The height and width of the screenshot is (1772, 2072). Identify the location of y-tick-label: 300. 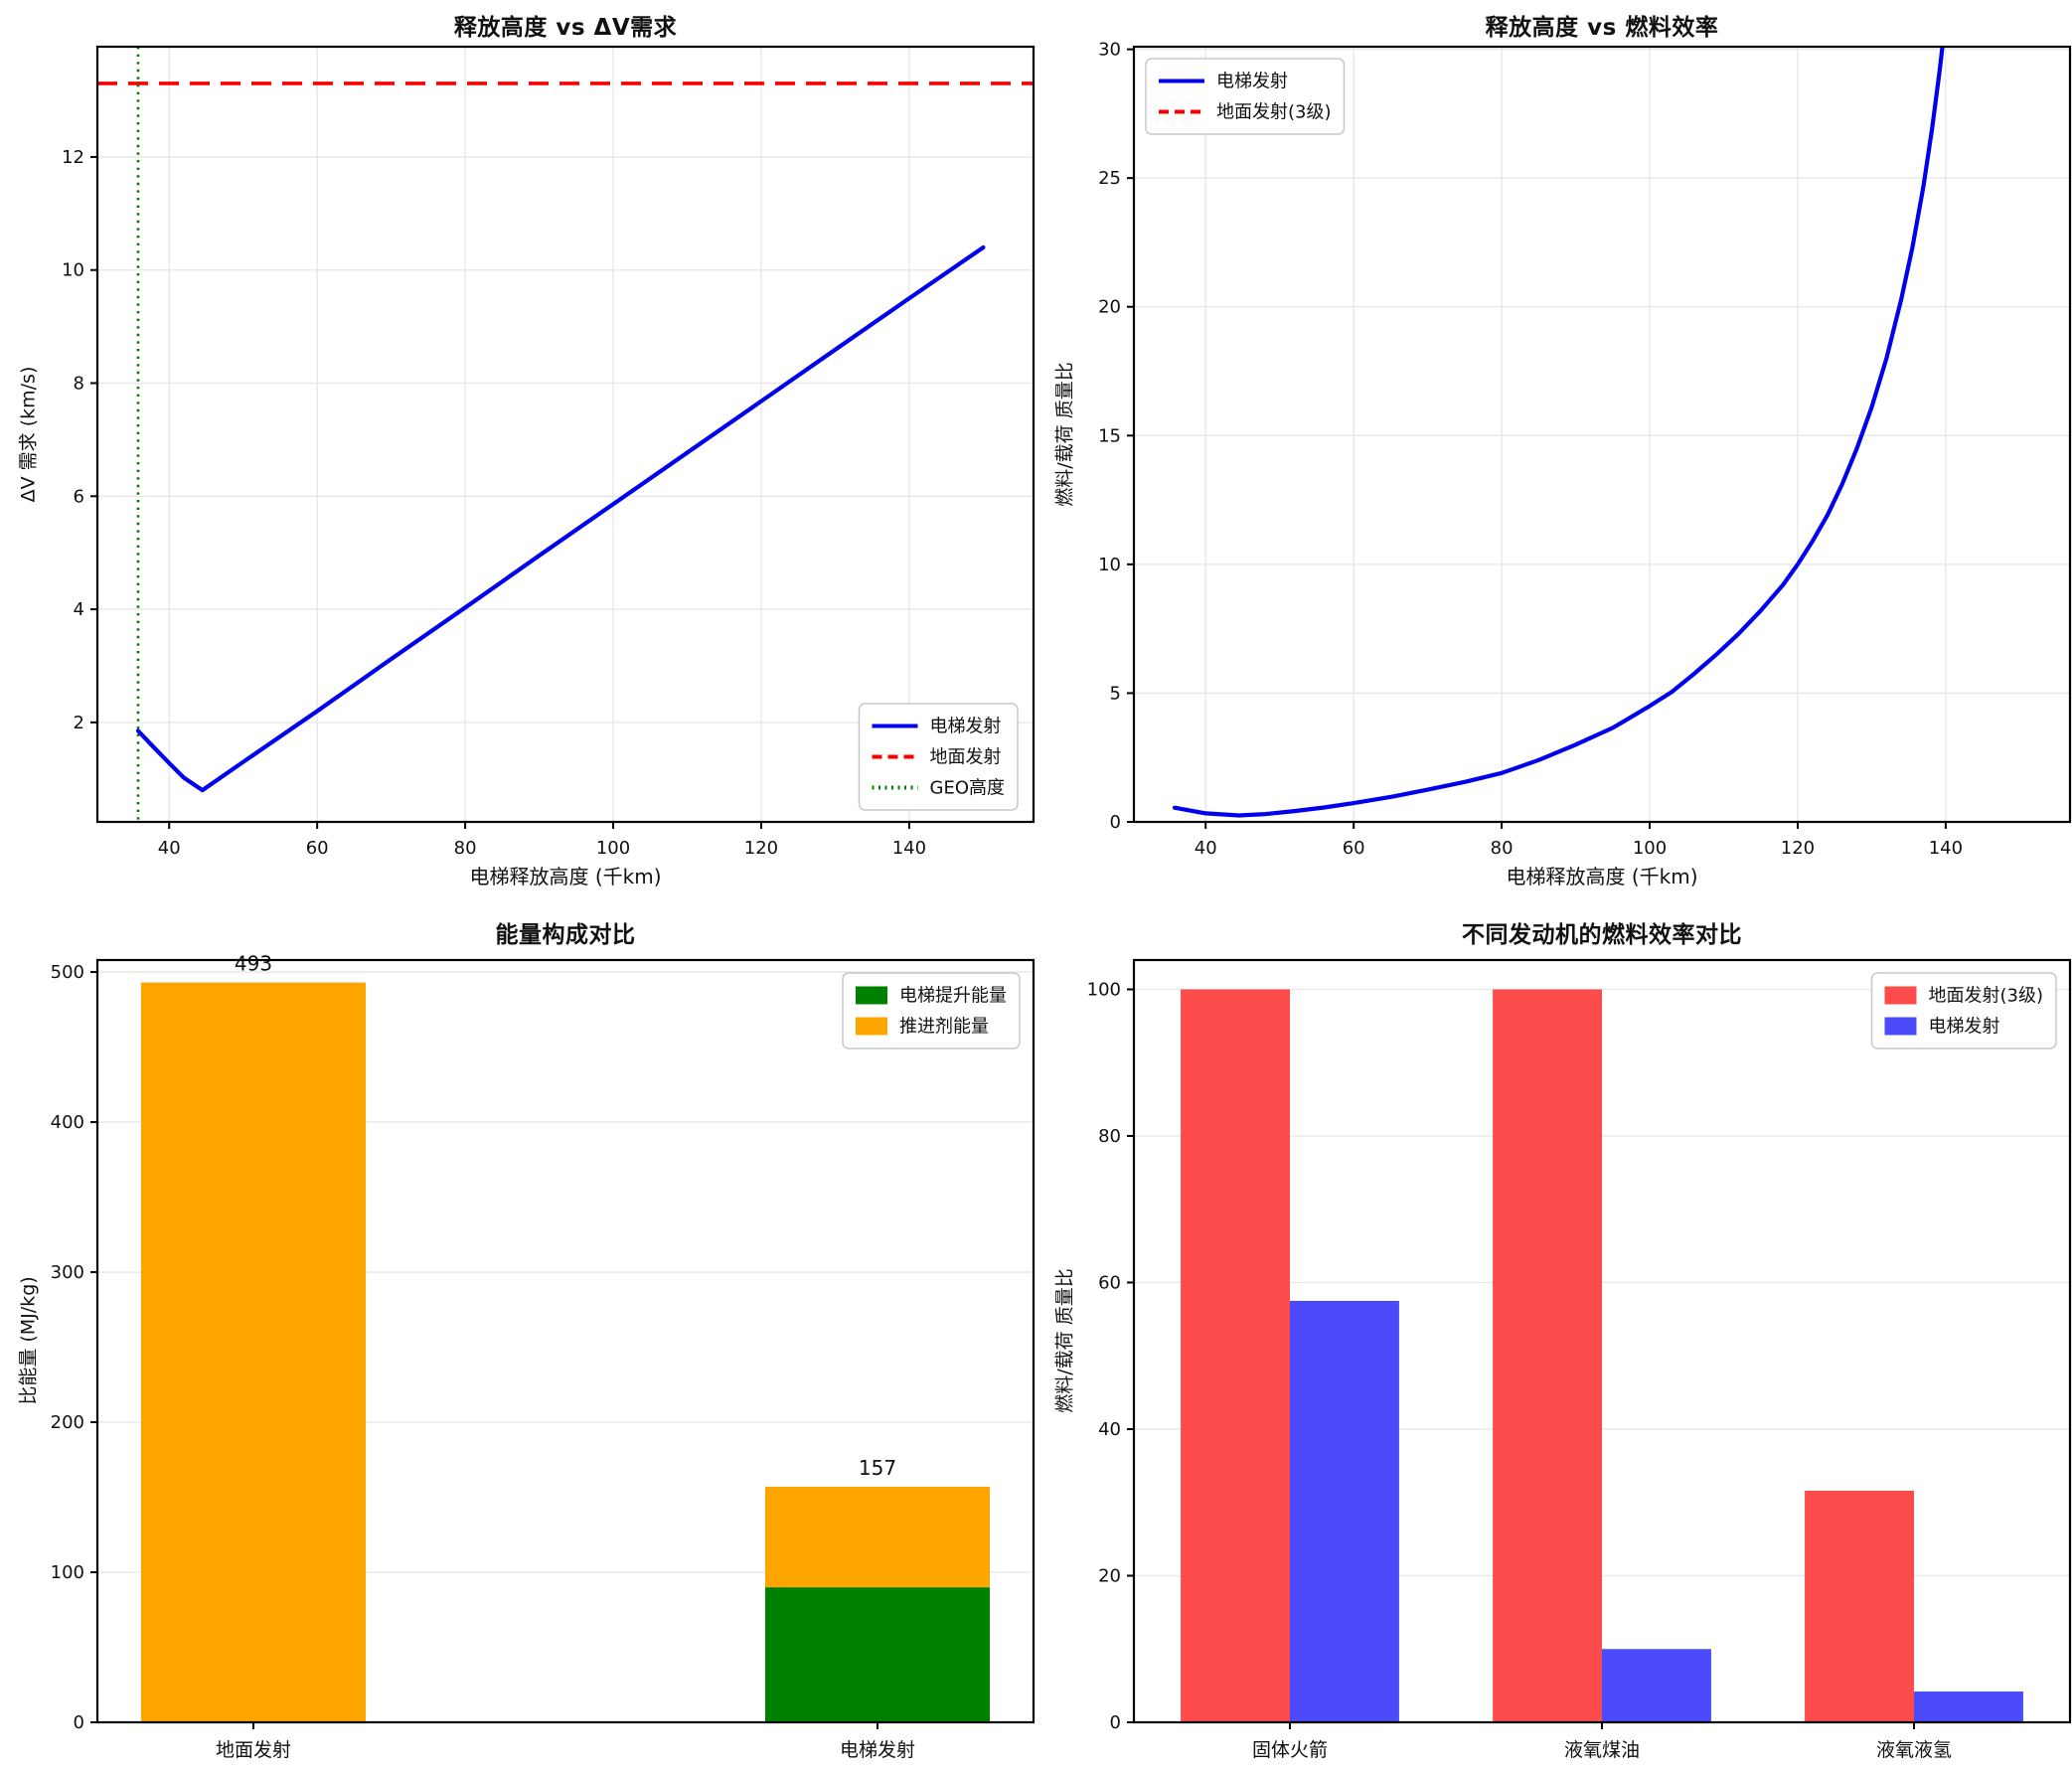
(67, 1272).